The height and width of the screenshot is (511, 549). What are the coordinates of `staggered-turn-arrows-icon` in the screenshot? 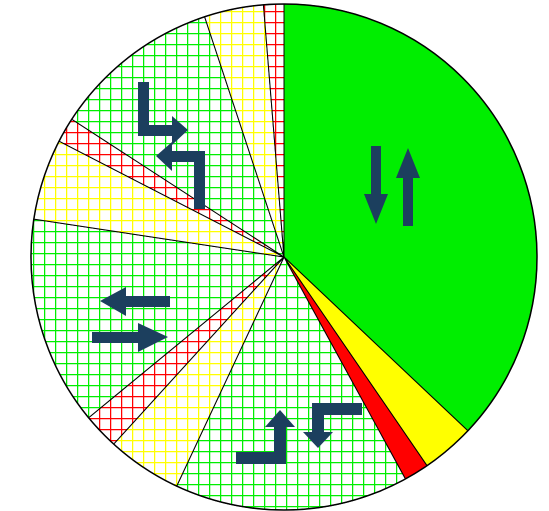 It's located at (171, 145).